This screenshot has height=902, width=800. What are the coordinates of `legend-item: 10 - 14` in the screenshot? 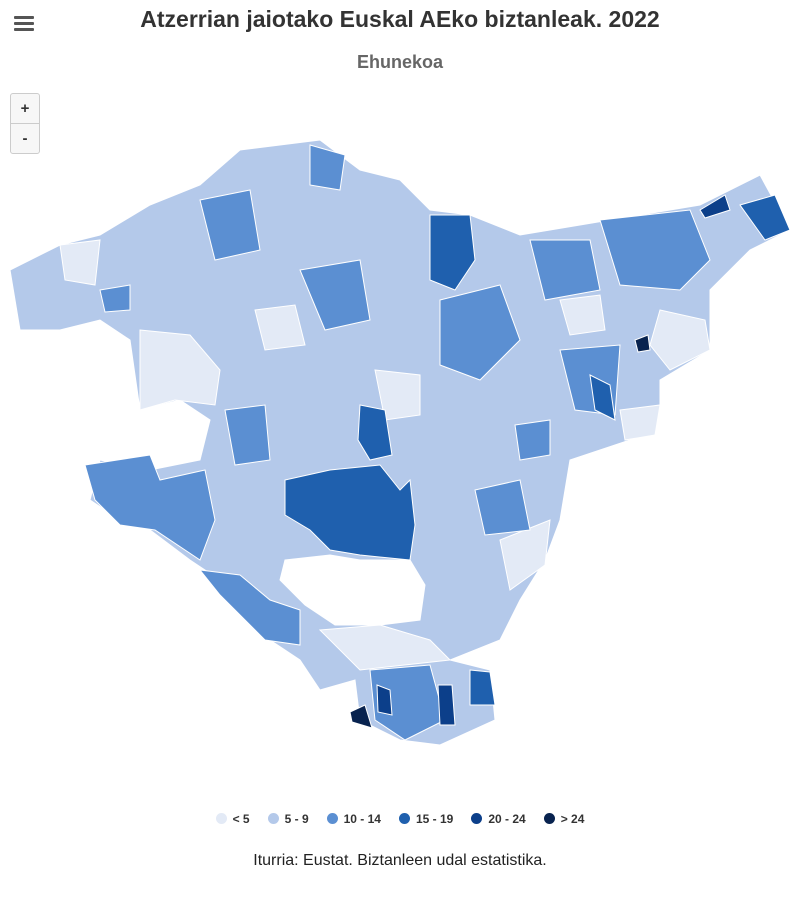 It's located at (353, 819).